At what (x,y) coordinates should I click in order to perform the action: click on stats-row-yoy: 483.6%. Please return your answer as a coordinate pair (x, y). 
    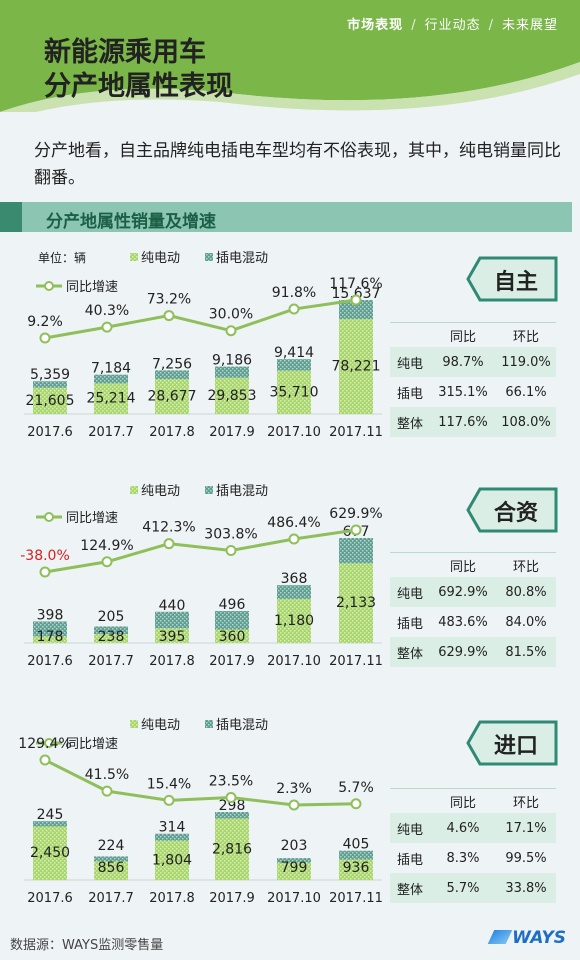
    Looking at the image, I should click on (463, 622).